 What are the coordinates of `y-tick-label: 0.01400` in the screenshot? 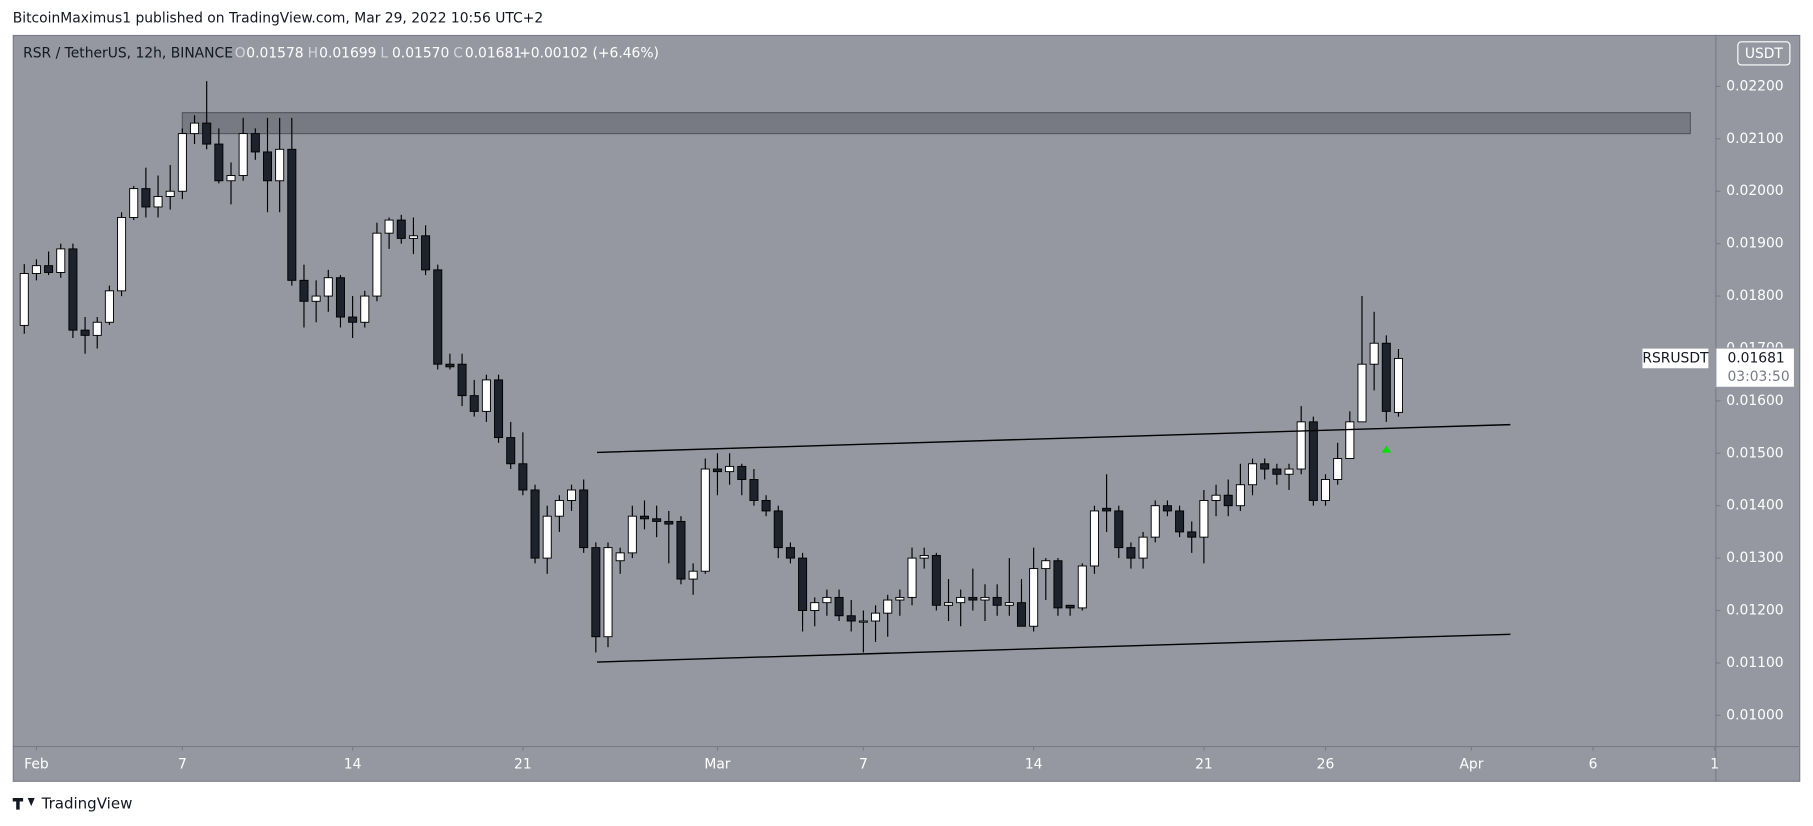 It's located at (1754, 506).